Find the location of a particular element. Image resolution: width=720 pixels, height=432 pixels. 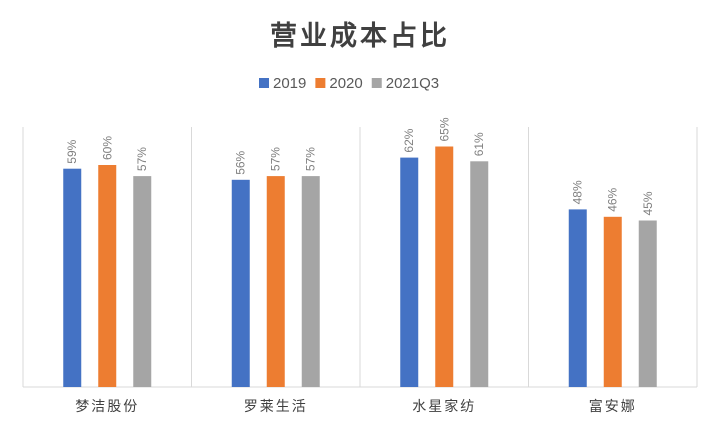

bar-2020-罗莱生活 is located at coordinates (275, 281).